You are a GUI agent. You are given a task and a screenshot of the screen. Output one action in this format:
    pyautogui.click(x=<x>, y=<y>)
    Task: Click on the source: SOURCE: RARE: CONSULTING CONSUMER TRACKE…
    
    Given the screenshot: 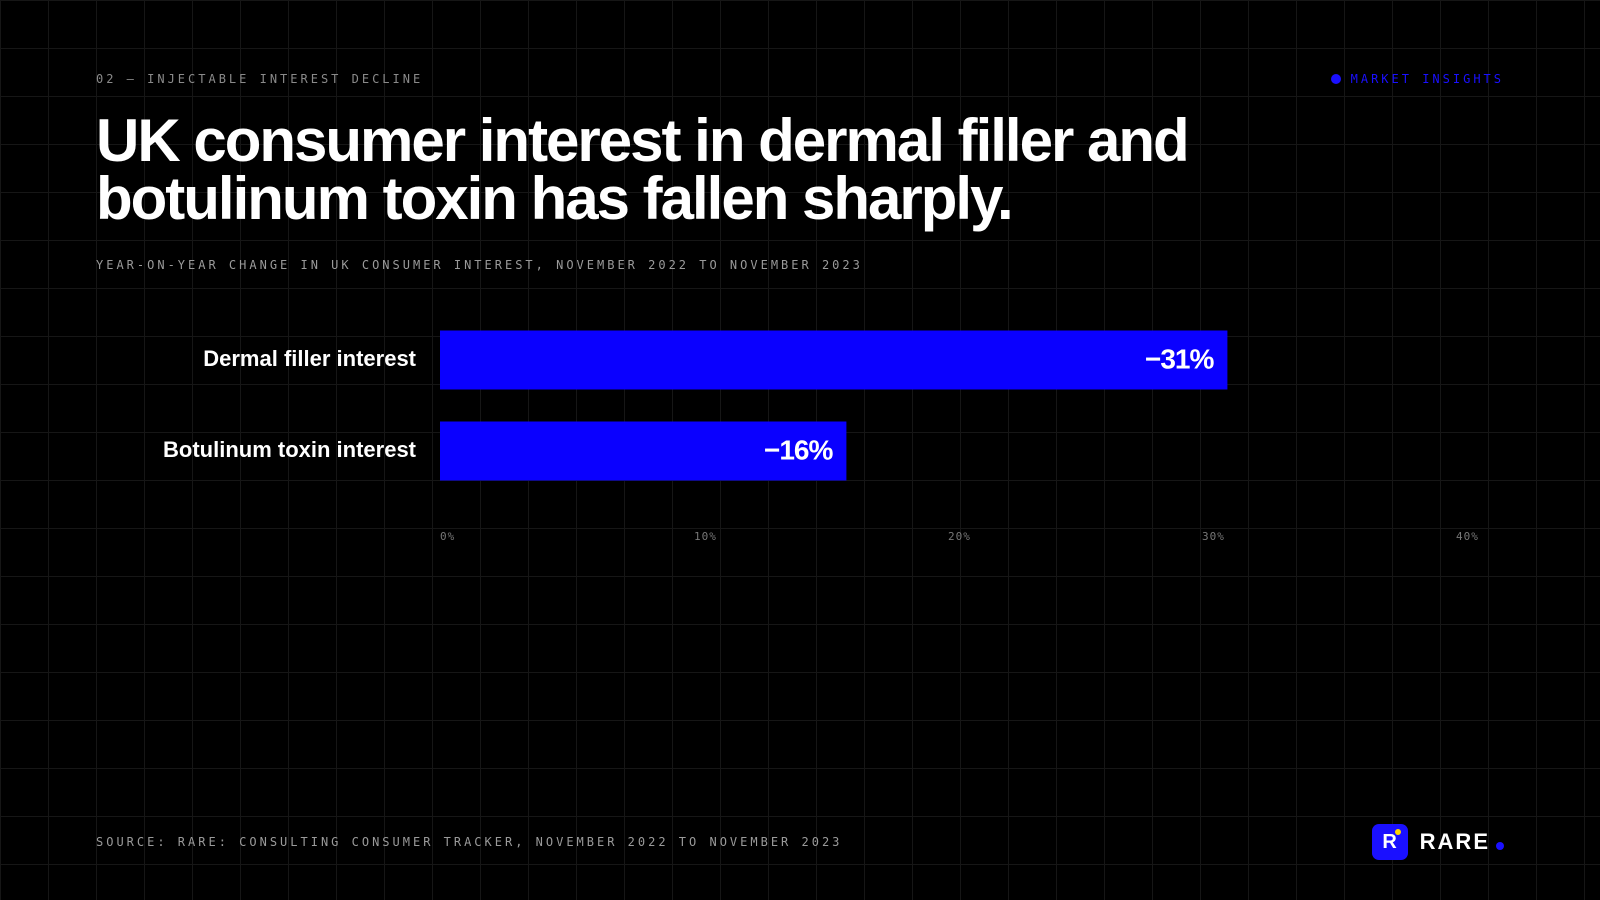 What is the action you would take?
    pyautogui.click(x=469, y=842)
    